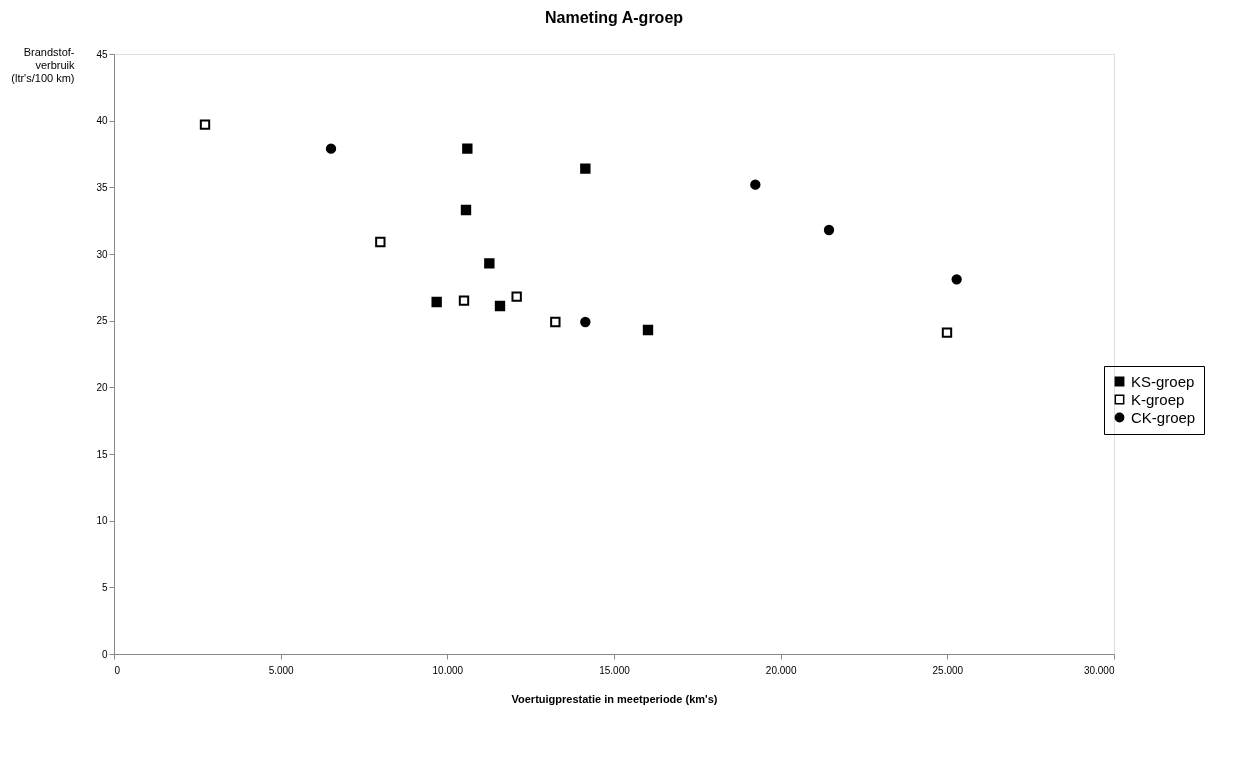 The width and height of the screenshot is (1250, 776). Describe the element at coordinates (948, 670) in the screenshot. I see `x-tick-label: 25.000` at that location.